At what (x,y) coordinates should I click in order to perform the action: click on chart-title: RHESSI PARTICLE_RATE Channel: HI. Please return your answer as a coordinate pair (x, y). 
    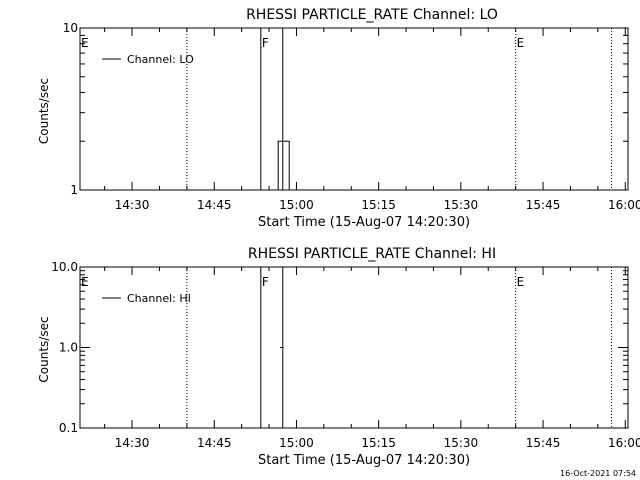
    Looking at the image, I should click on (372, 254).